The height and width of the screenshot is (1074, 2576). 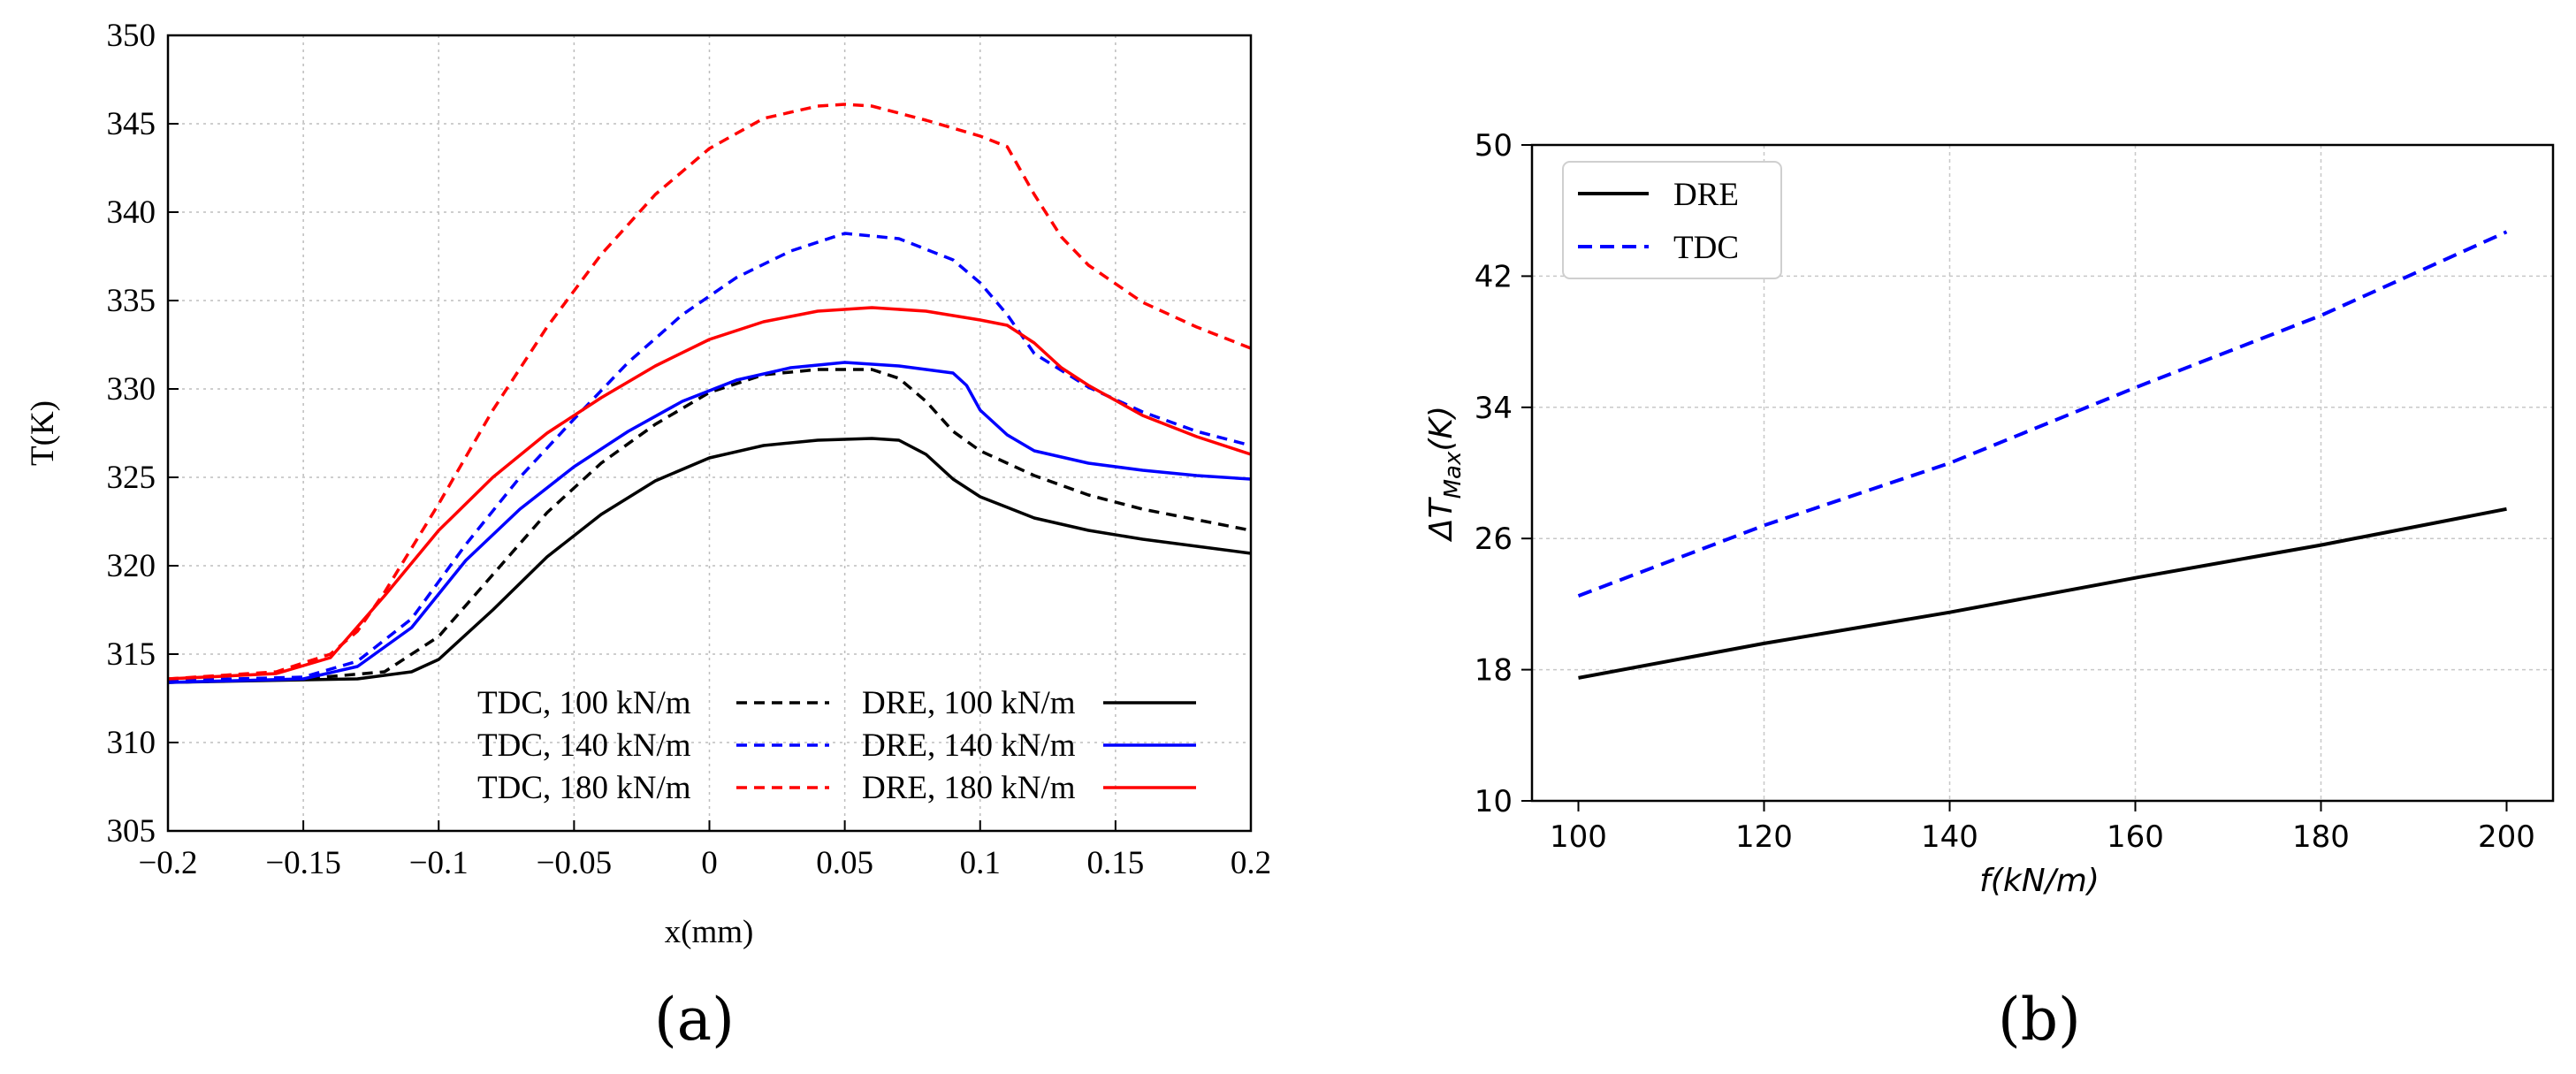 I want to click on y-tick-label: 305, so click(x=131, y=831).